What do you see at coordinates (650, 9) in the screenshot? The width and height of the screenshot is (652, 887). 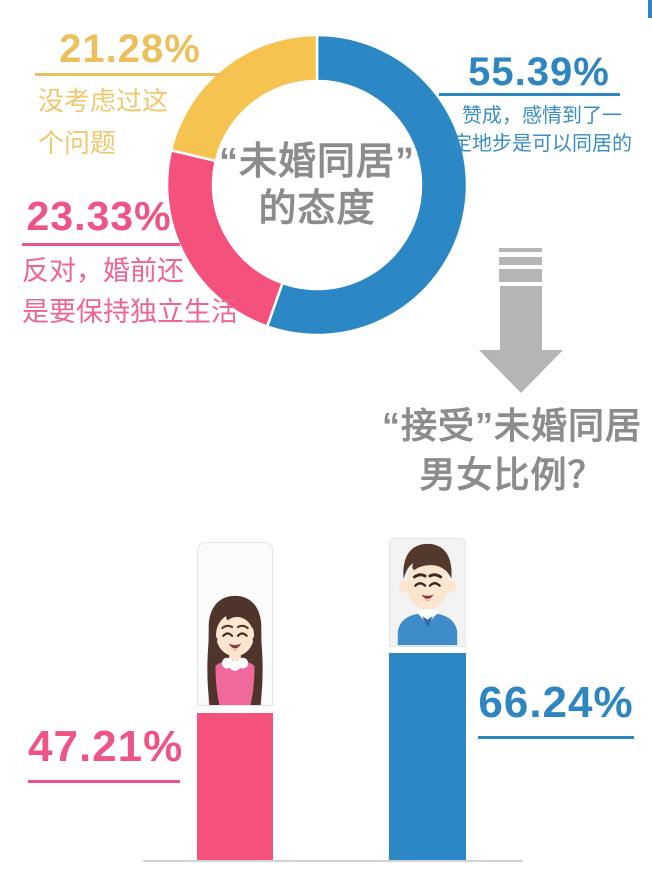 I see `cropped-blue-mark` at bounding box center [650, 9].